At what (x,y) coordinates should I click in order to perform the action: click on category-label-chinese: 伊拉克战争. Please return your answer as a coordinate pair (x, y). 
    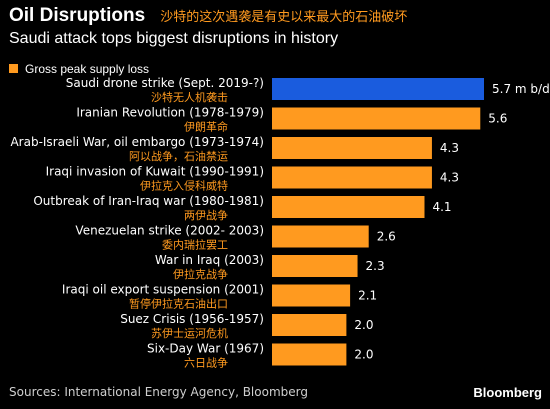
    Looking at the image, I should click on (200, 274).